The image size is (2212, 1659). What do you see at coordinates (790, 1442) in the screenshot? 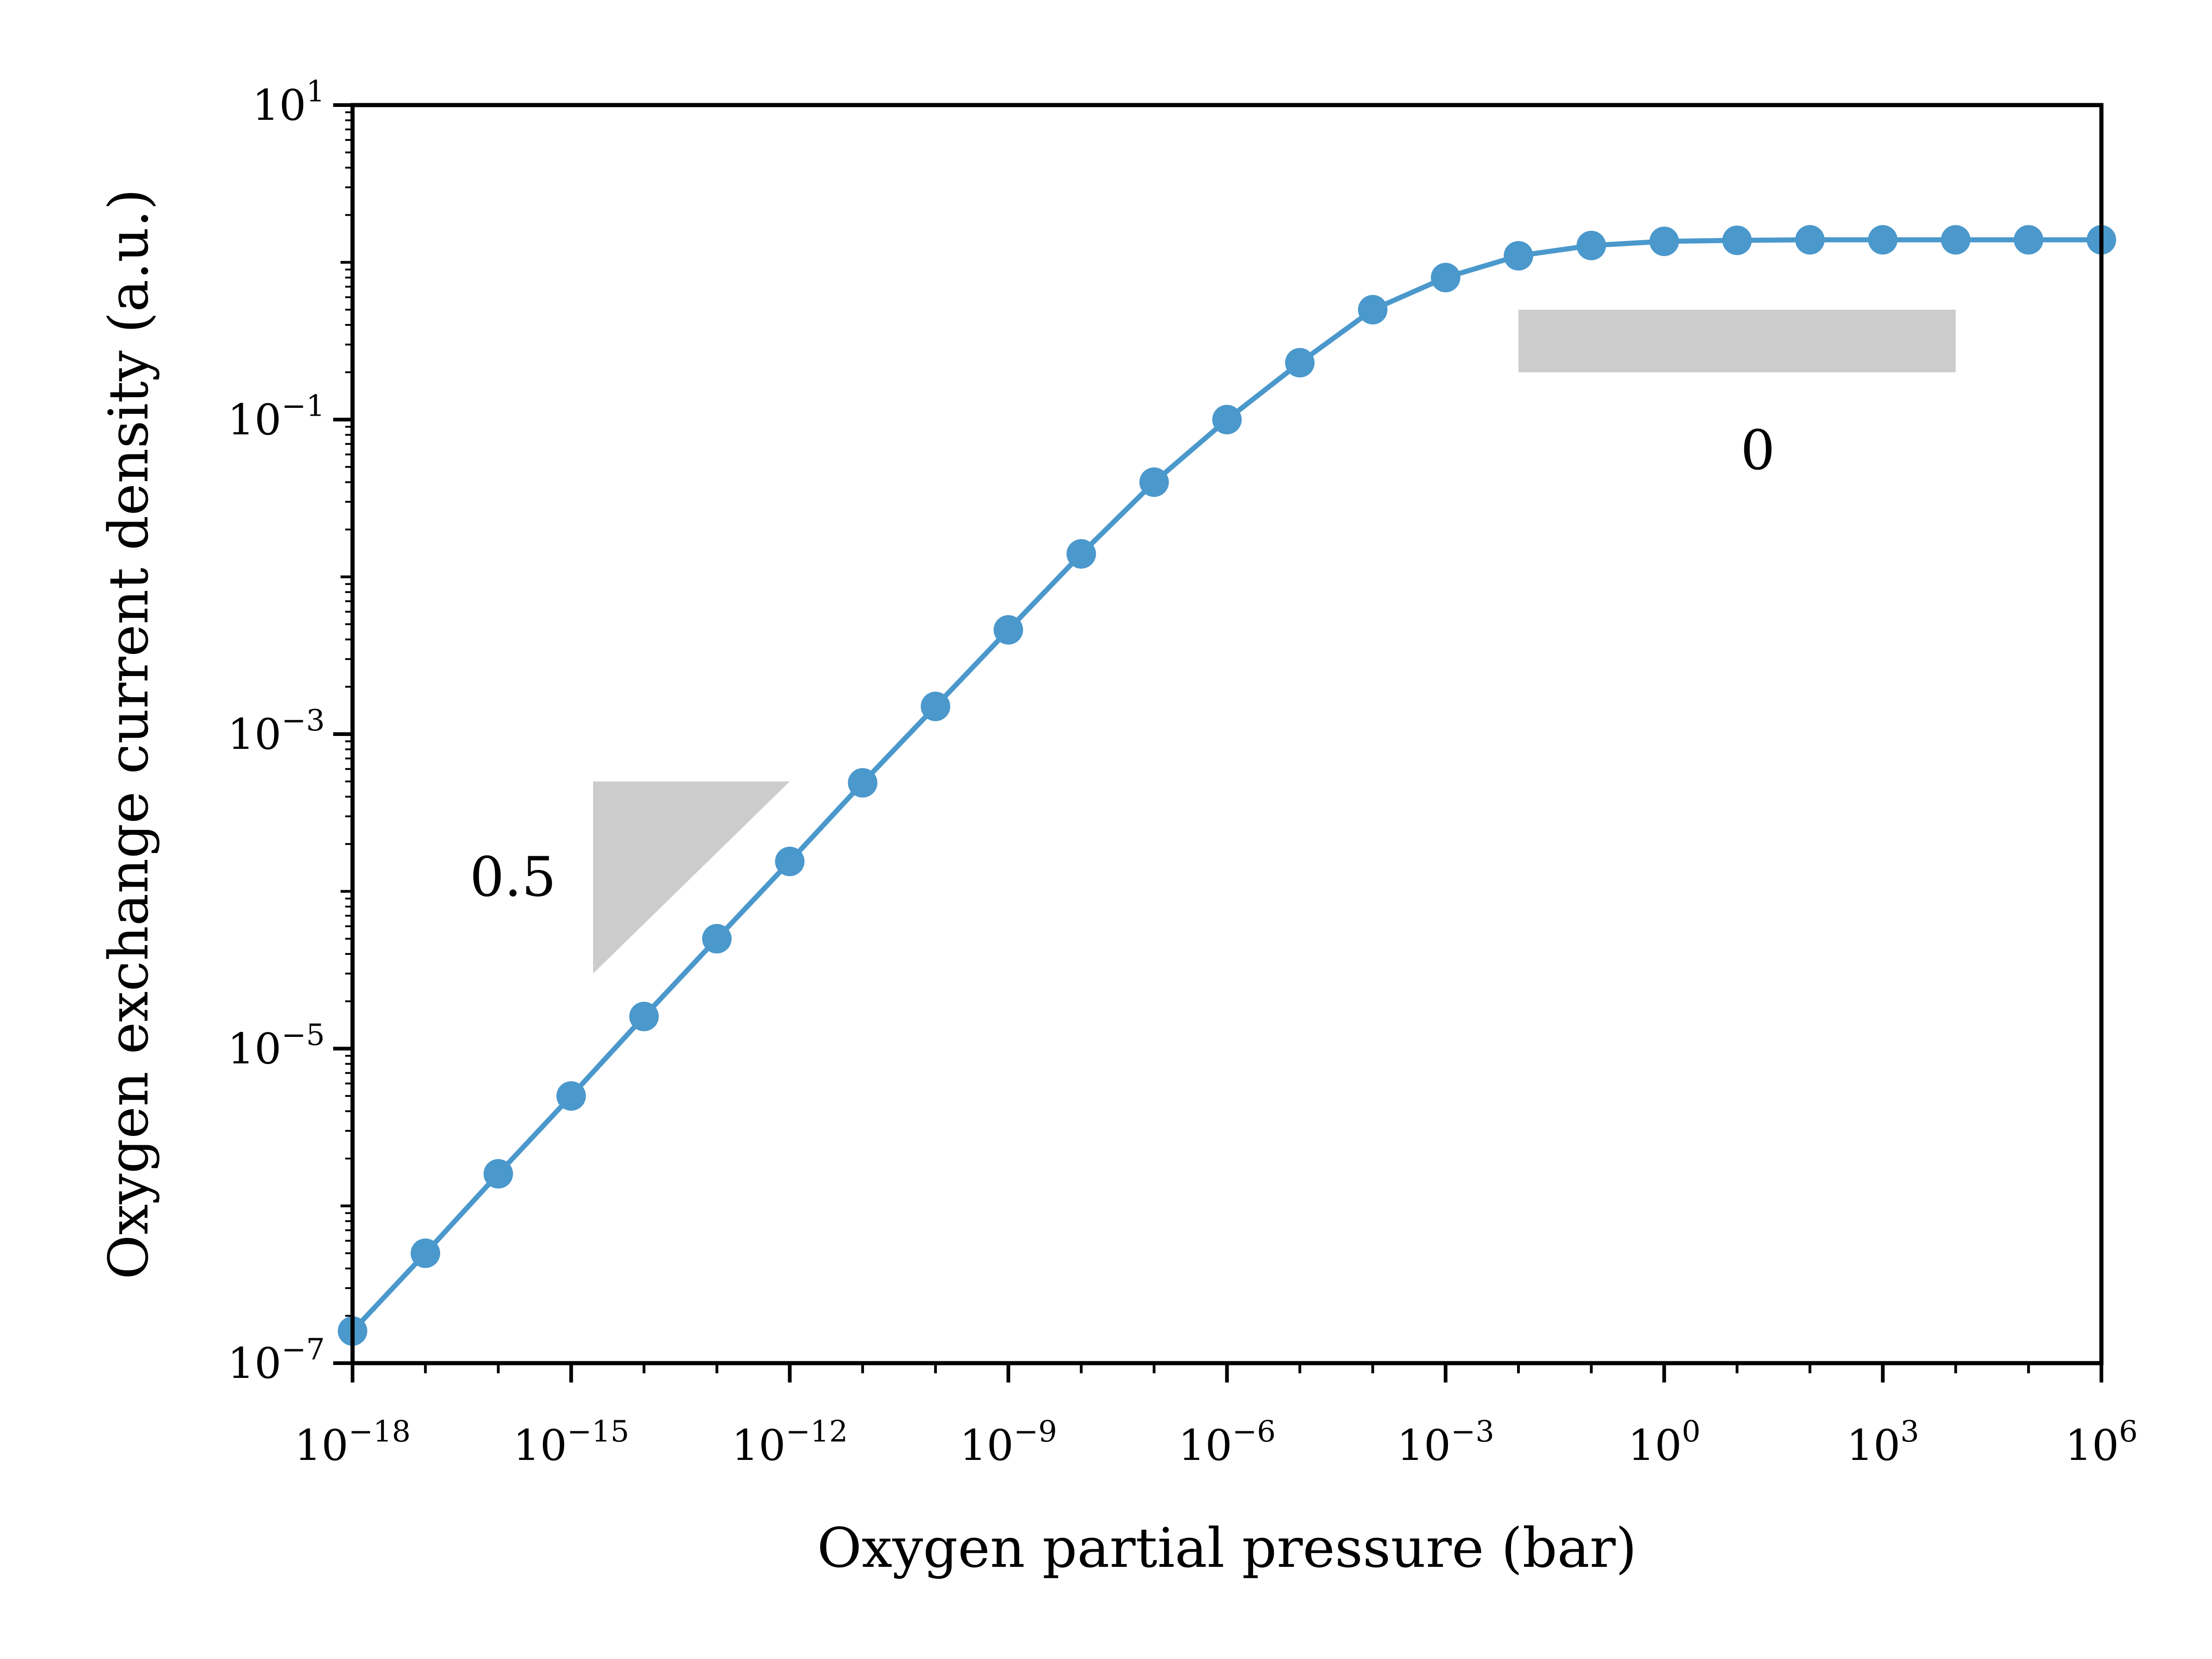
I see `x-tick-label: 10⁻¹²` at bounding box center [790, 1442].